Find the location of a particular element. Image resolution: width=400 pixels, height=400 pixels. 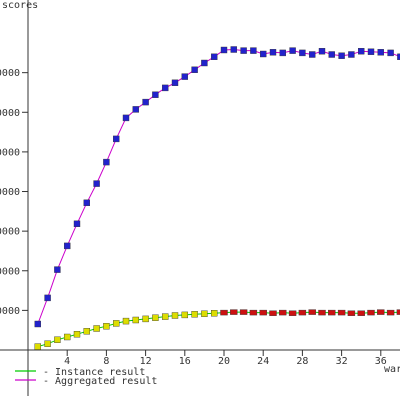

legend-instance-label: - Instance result is located at coordinates (94, 372).